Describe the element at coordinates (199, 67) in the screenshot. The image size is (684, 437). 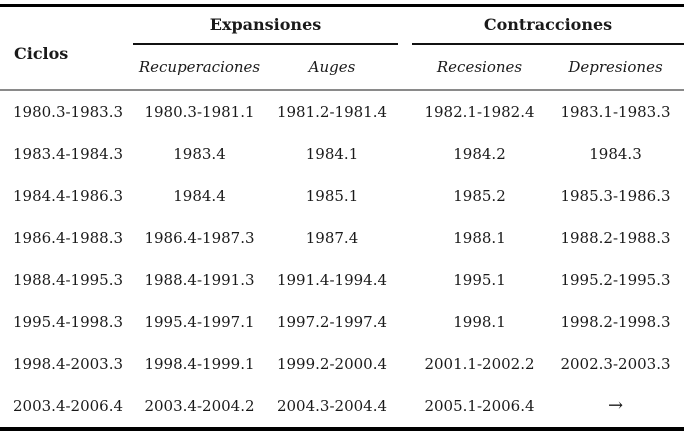
I see `col-header-recuperaciones: Recuperaciones` at that location.